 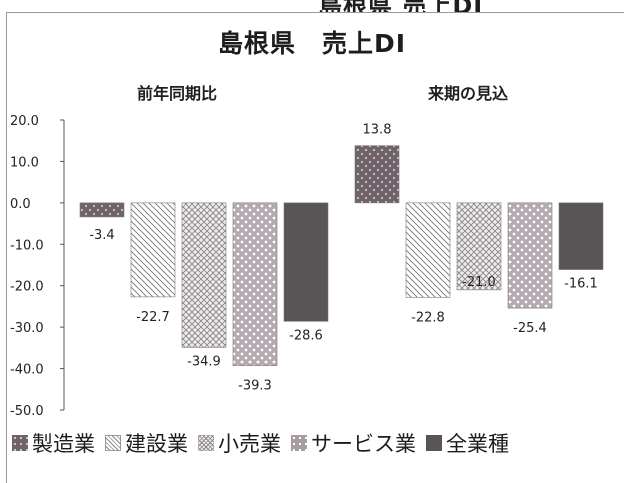 What do you see at coordinates (477, 444) in the screenshot?
I see `legend-label: 全業種` at bounding box center [477, 444].